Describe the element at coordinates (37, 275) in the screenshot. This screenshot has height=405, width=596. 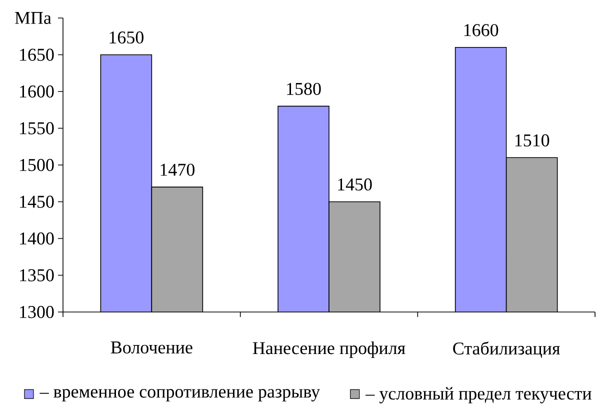
I see `y-tick-label: 1350` at that location.